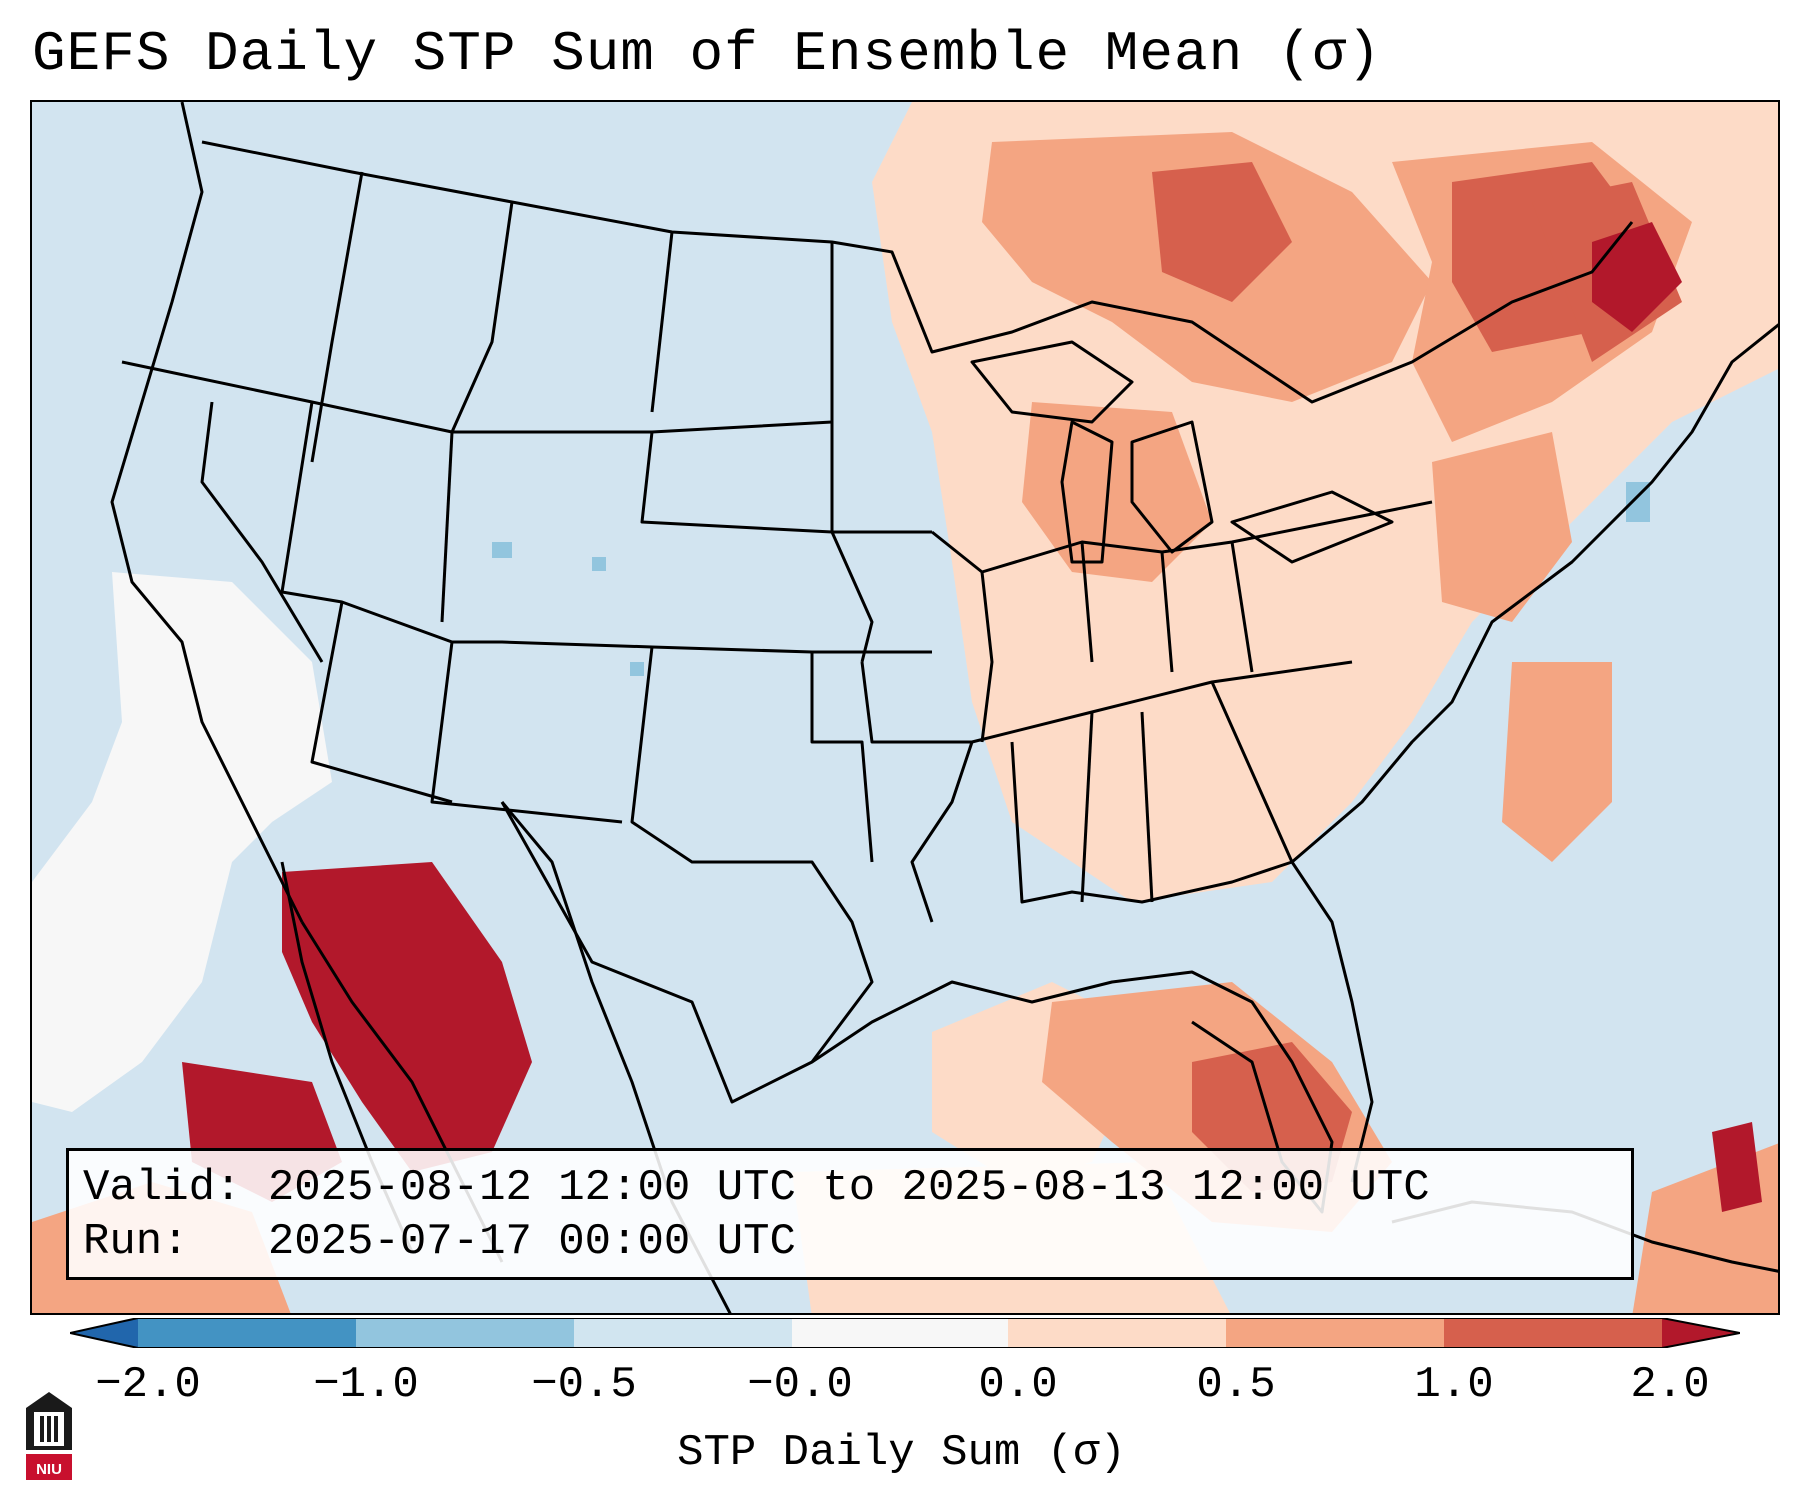 The height and width of the screenshot is (1506, 1803). What do you see at coordinates (49, 1469) in the screenshot?
I see `logo-text: NIU` at bounding box center [49, 1469].